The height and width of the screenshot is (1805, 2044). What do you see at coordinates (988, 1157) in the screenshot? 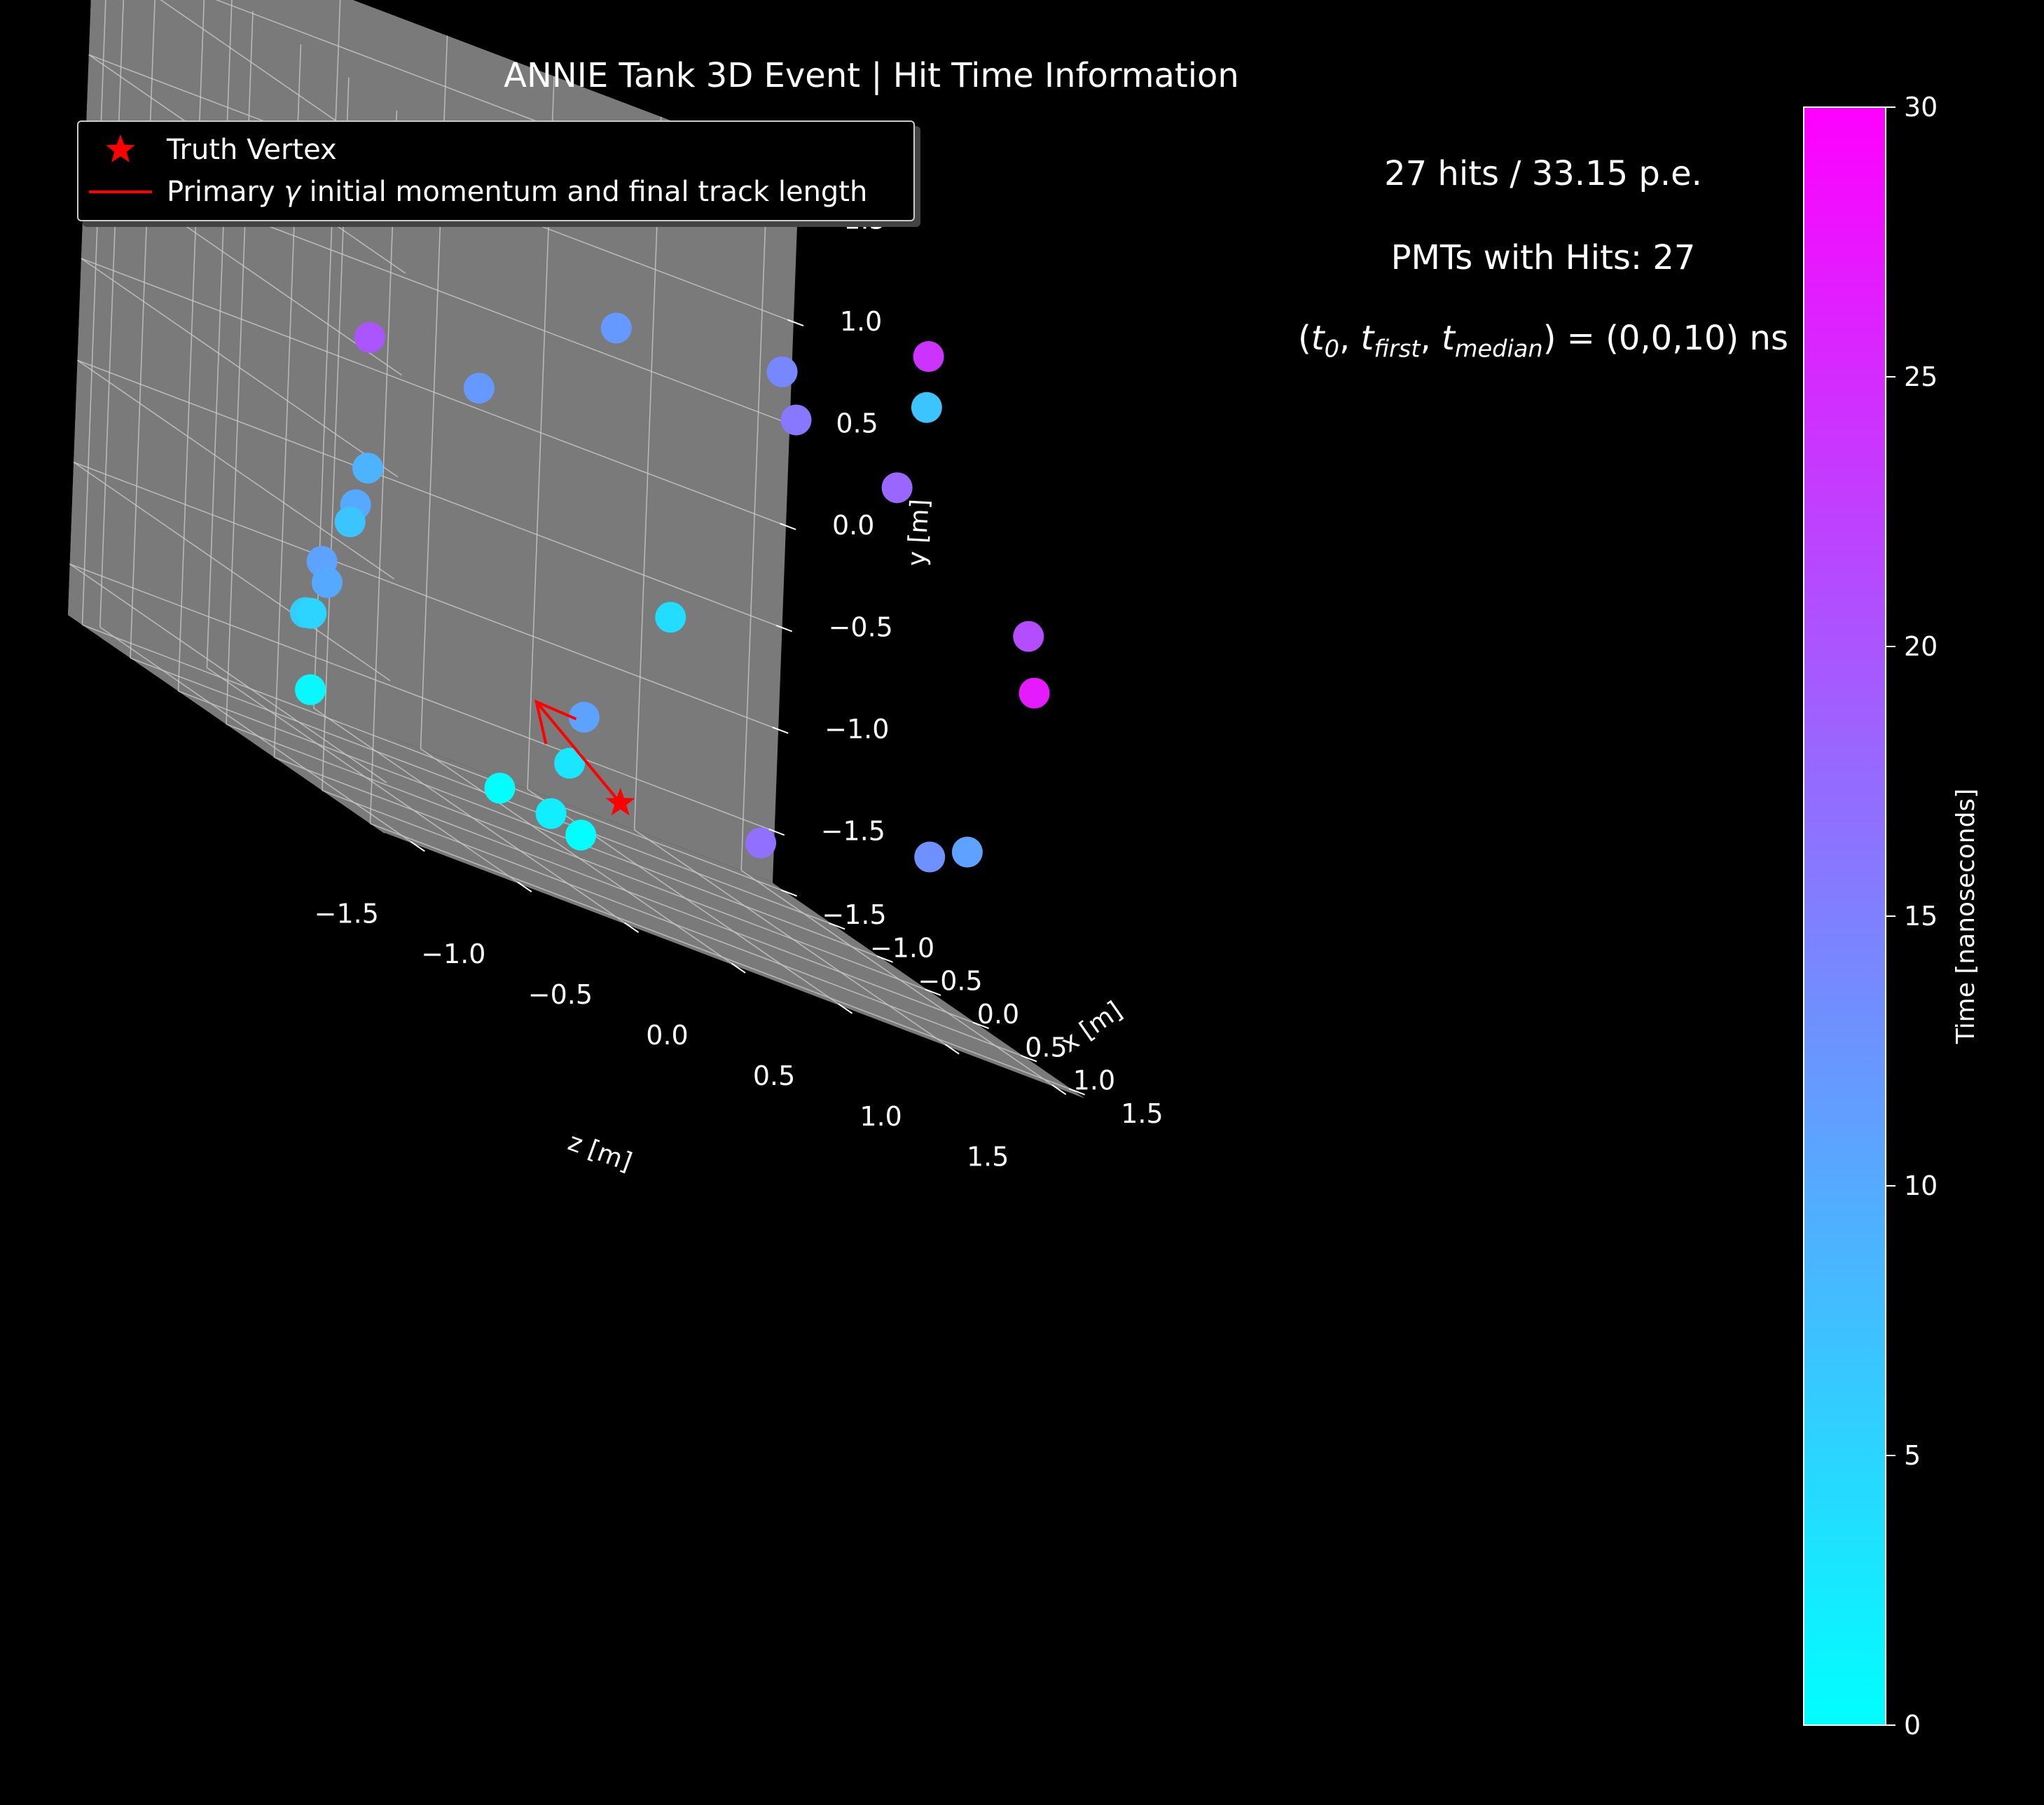
I see `z-tick-label: 1.5` at bounding box center [988, 1157].